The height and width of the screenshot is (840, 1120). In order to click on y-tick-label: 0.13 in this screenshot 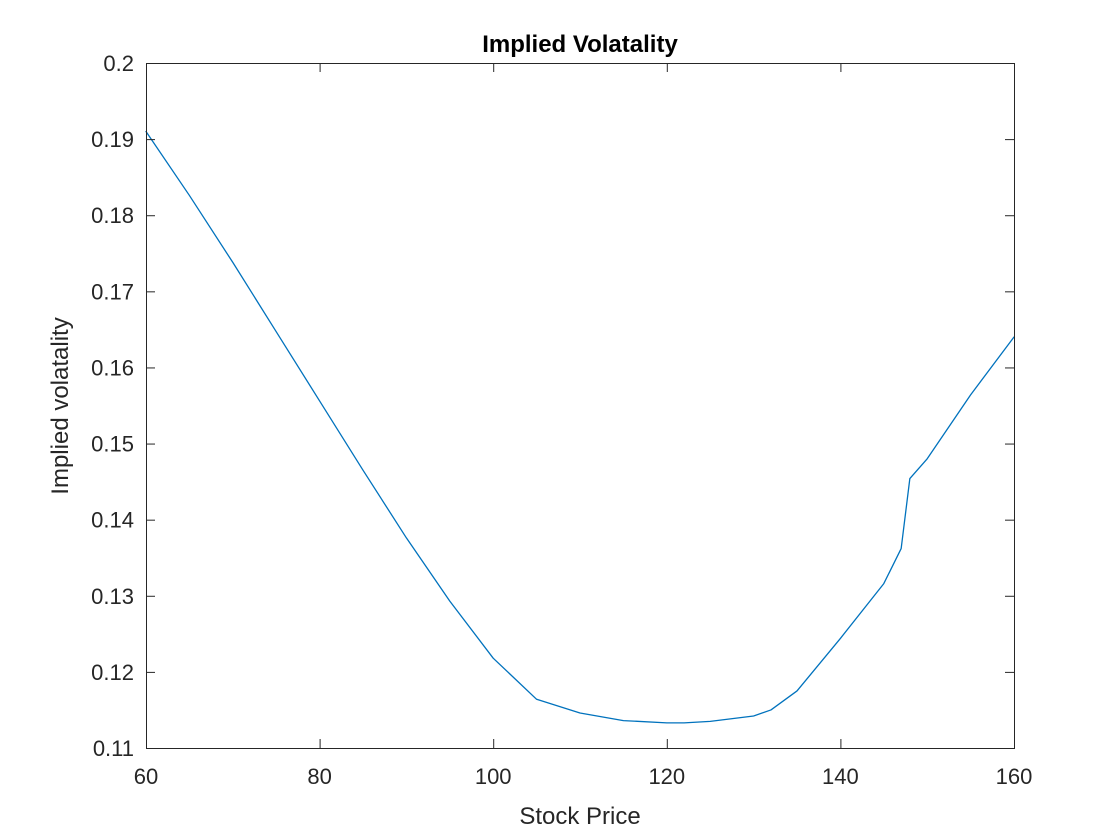, I will do `click(112, 596)`.